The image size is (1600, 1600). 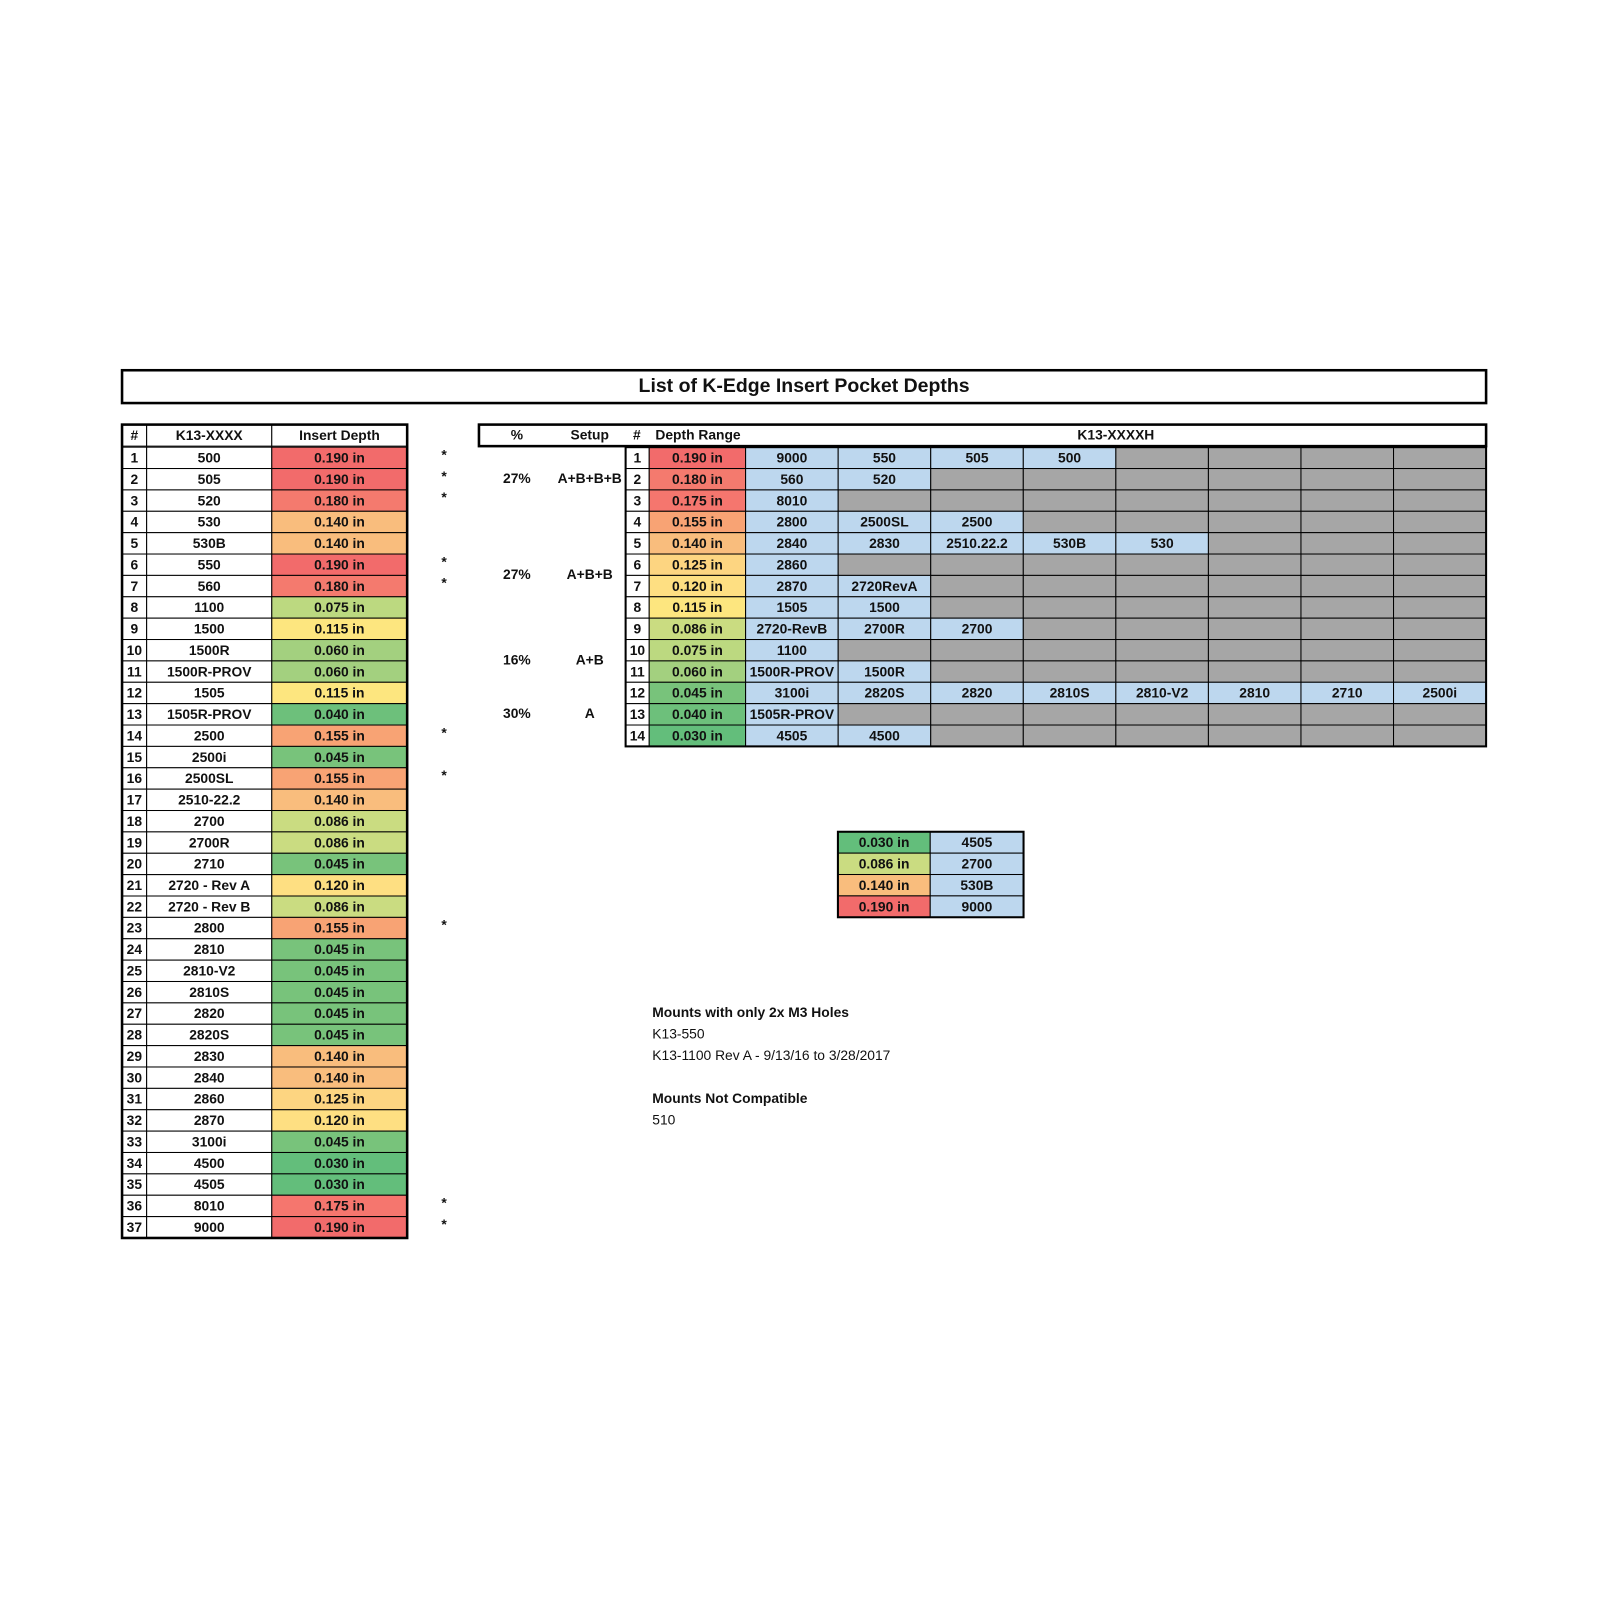 What do you see at coordinates (135, 949) in the screenshot?
I see `row-number: 24` at bounding box center [135, 949].